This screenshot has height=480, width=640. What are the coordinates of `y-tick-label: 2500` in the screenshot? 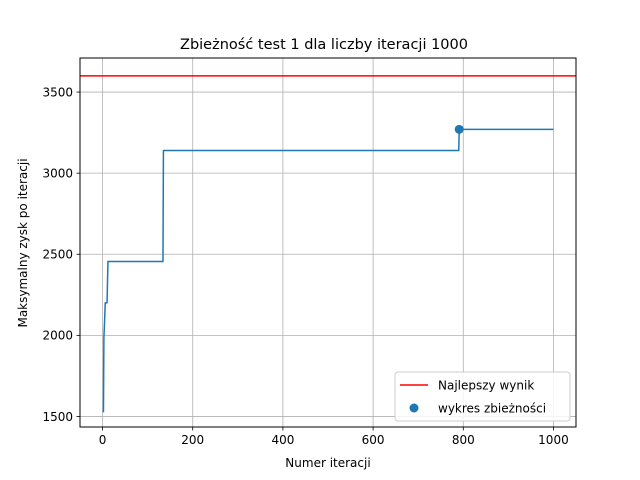 It's located at (57, 255).